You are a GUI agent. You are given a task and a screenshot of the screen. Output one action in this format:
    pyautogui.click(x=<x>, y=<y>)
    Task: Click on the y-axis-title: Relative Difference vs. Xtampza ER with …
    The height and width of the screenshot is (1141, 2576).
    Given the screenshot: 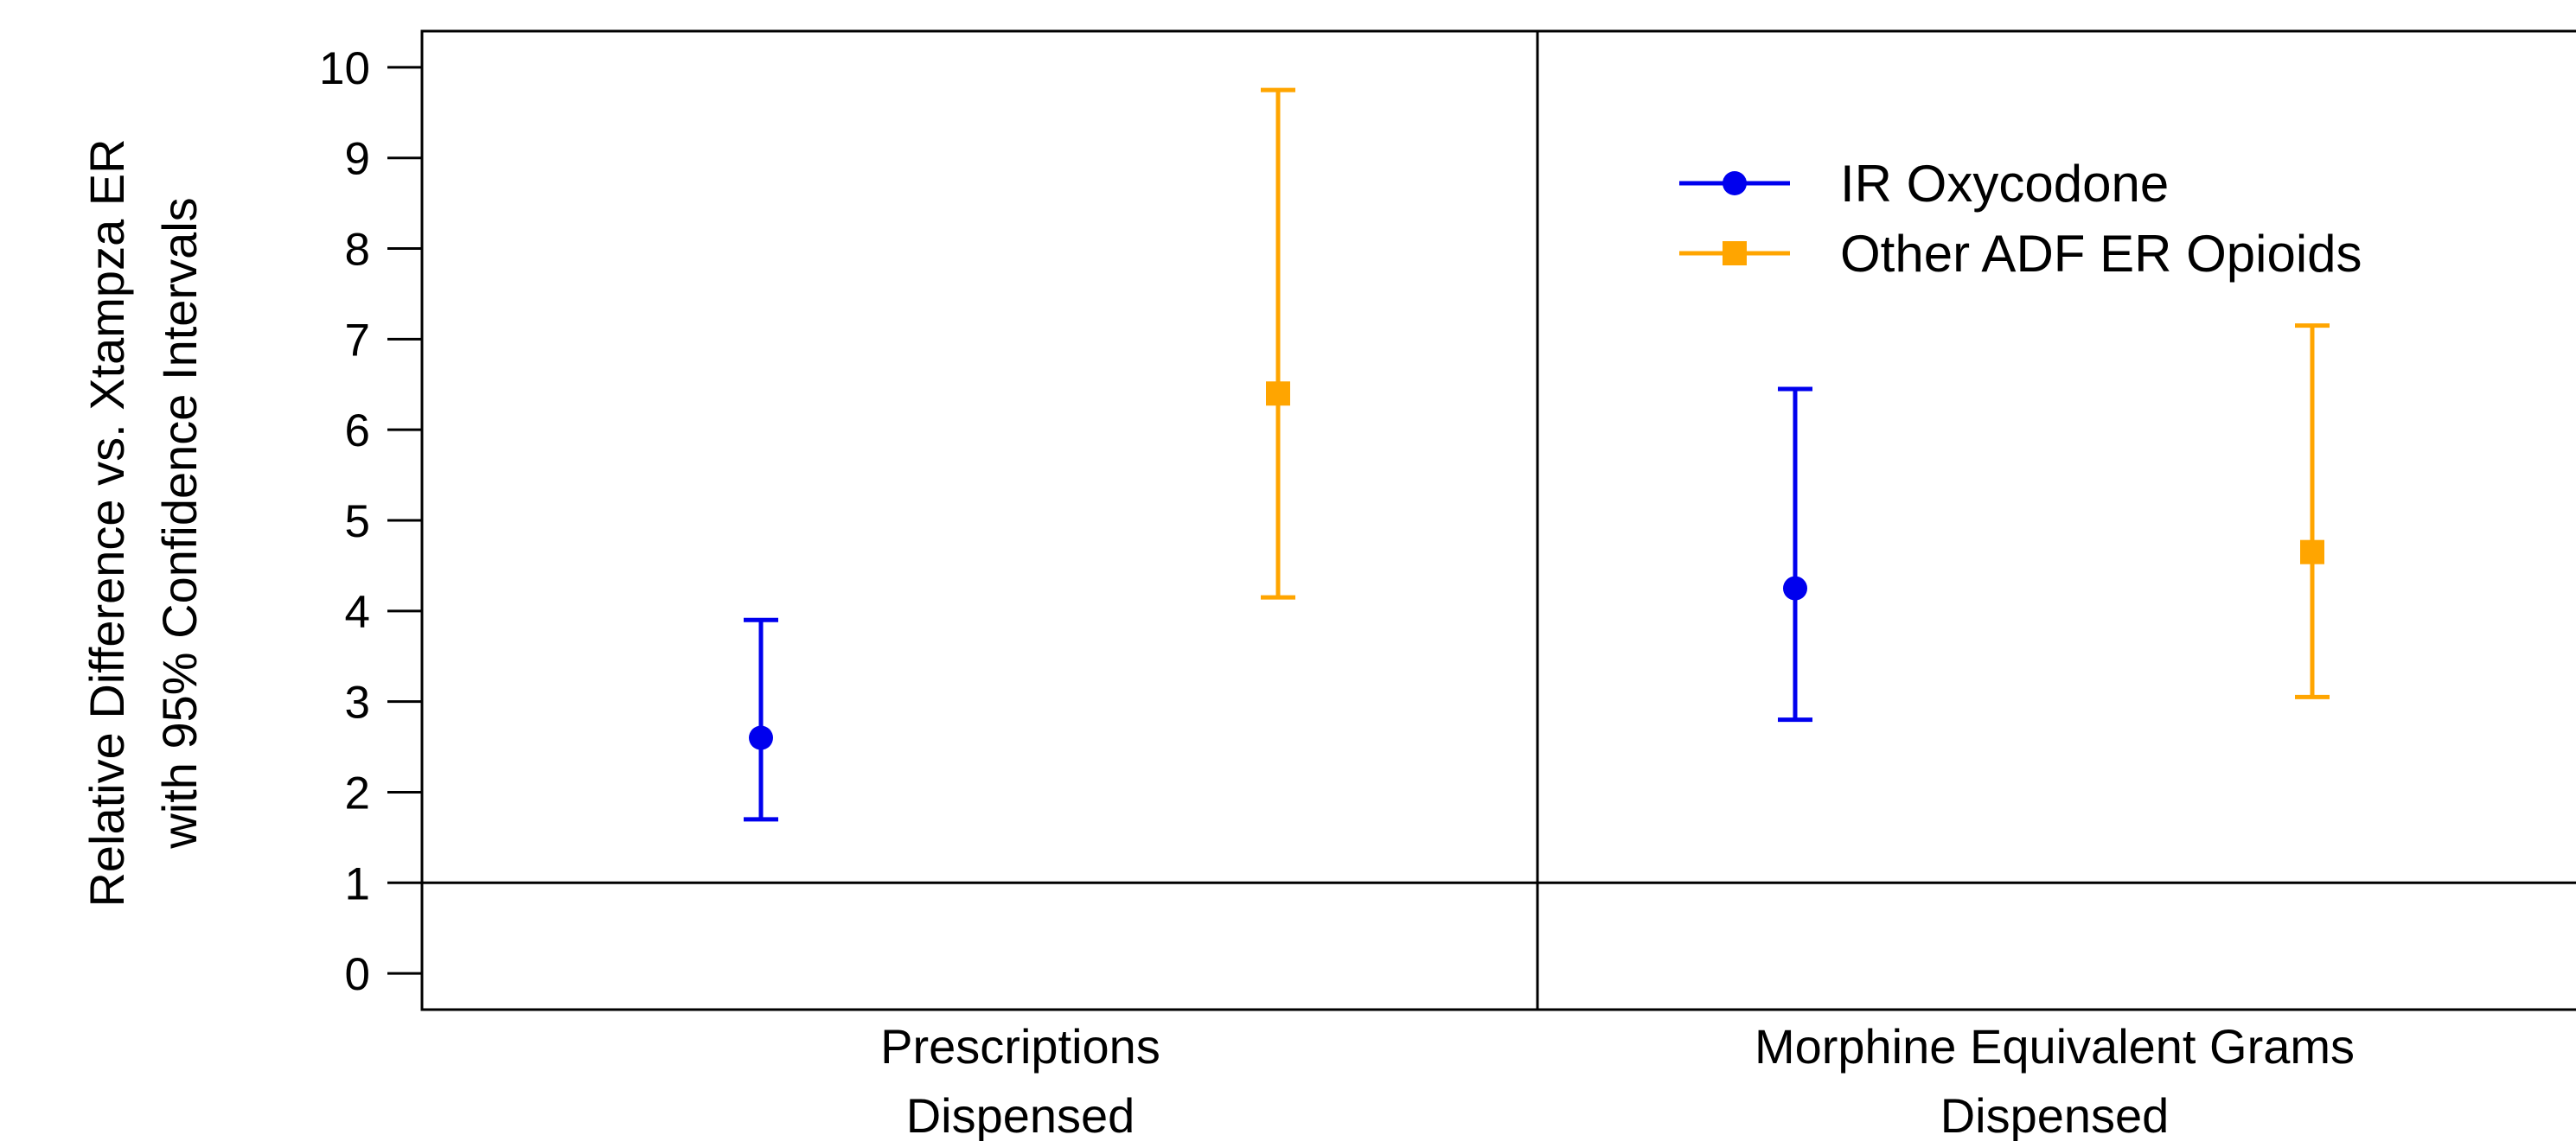 What is the action you would take?
    pyautogui.click(x=143, y=522)
    